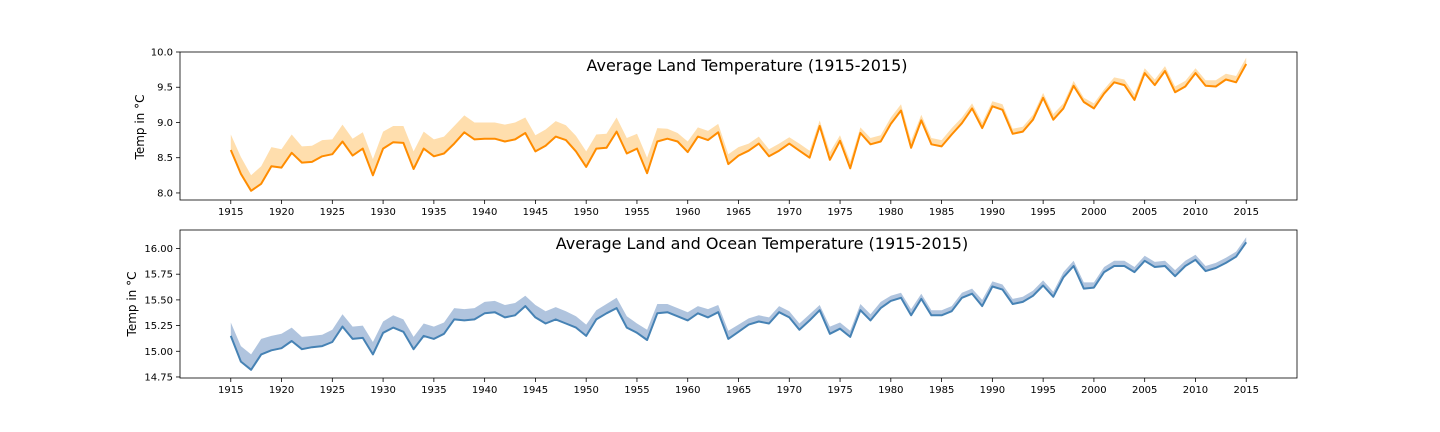 This screenshot has width=1440, height=432. Describe the element at coordinates (746, 65) in the screenshot. I see `chart-title: Average Land Temperature (1915-2015)` at that location.